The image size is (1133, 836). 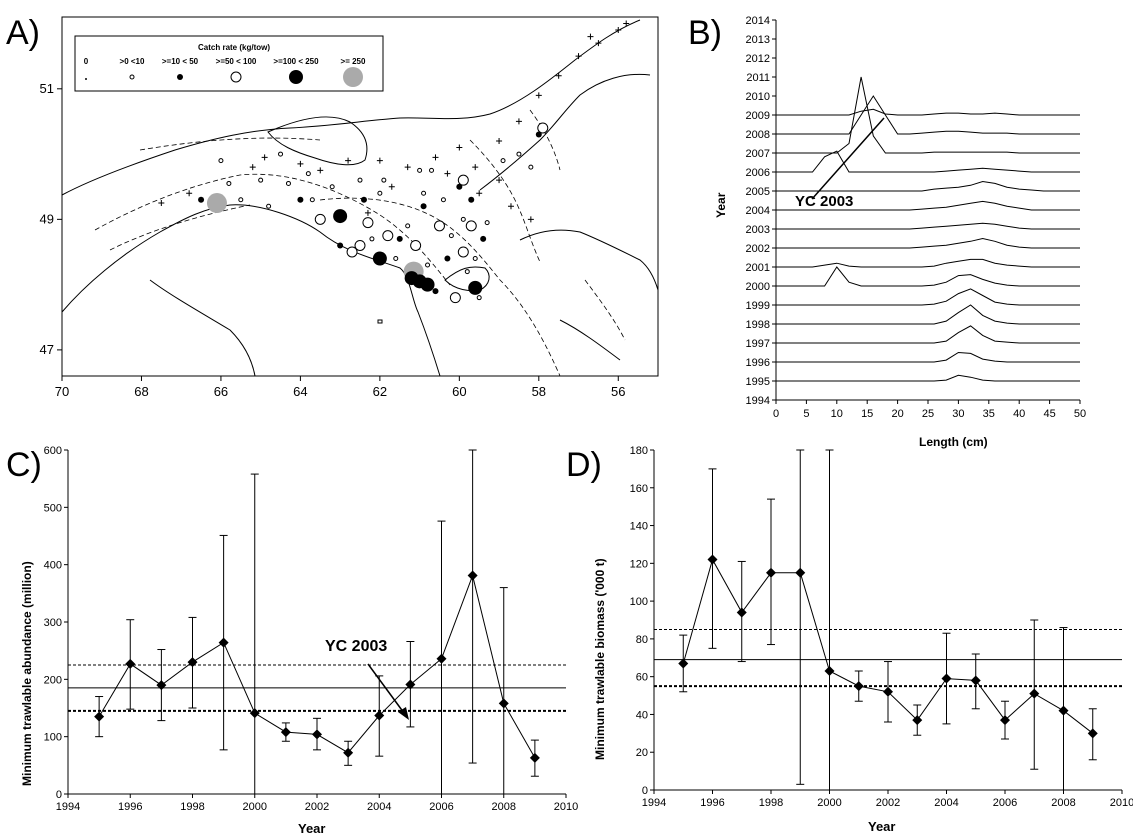 I want to click on panel-b-y-tick-label: 2004, so click(x=758, y=211).